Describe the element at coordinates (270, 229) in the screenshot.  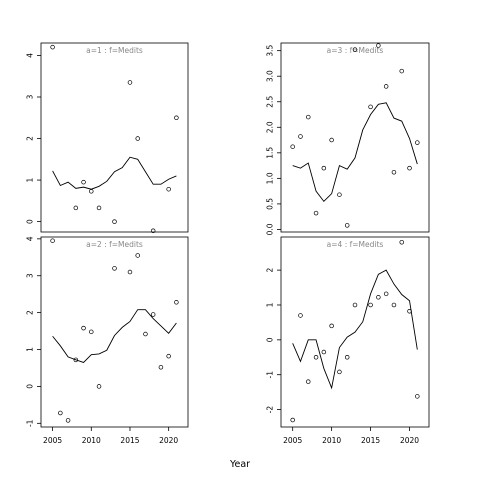
I see `y-tick-label: 0.0` at that location.